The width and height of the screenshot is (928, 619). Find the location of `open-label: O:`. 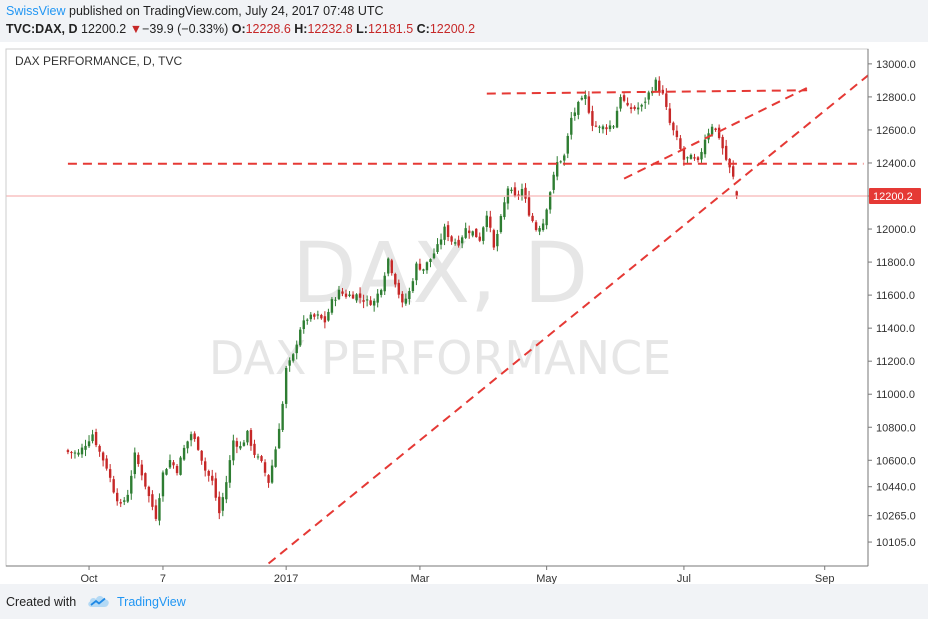

open-label: O: is located at coordinates (238, 29).